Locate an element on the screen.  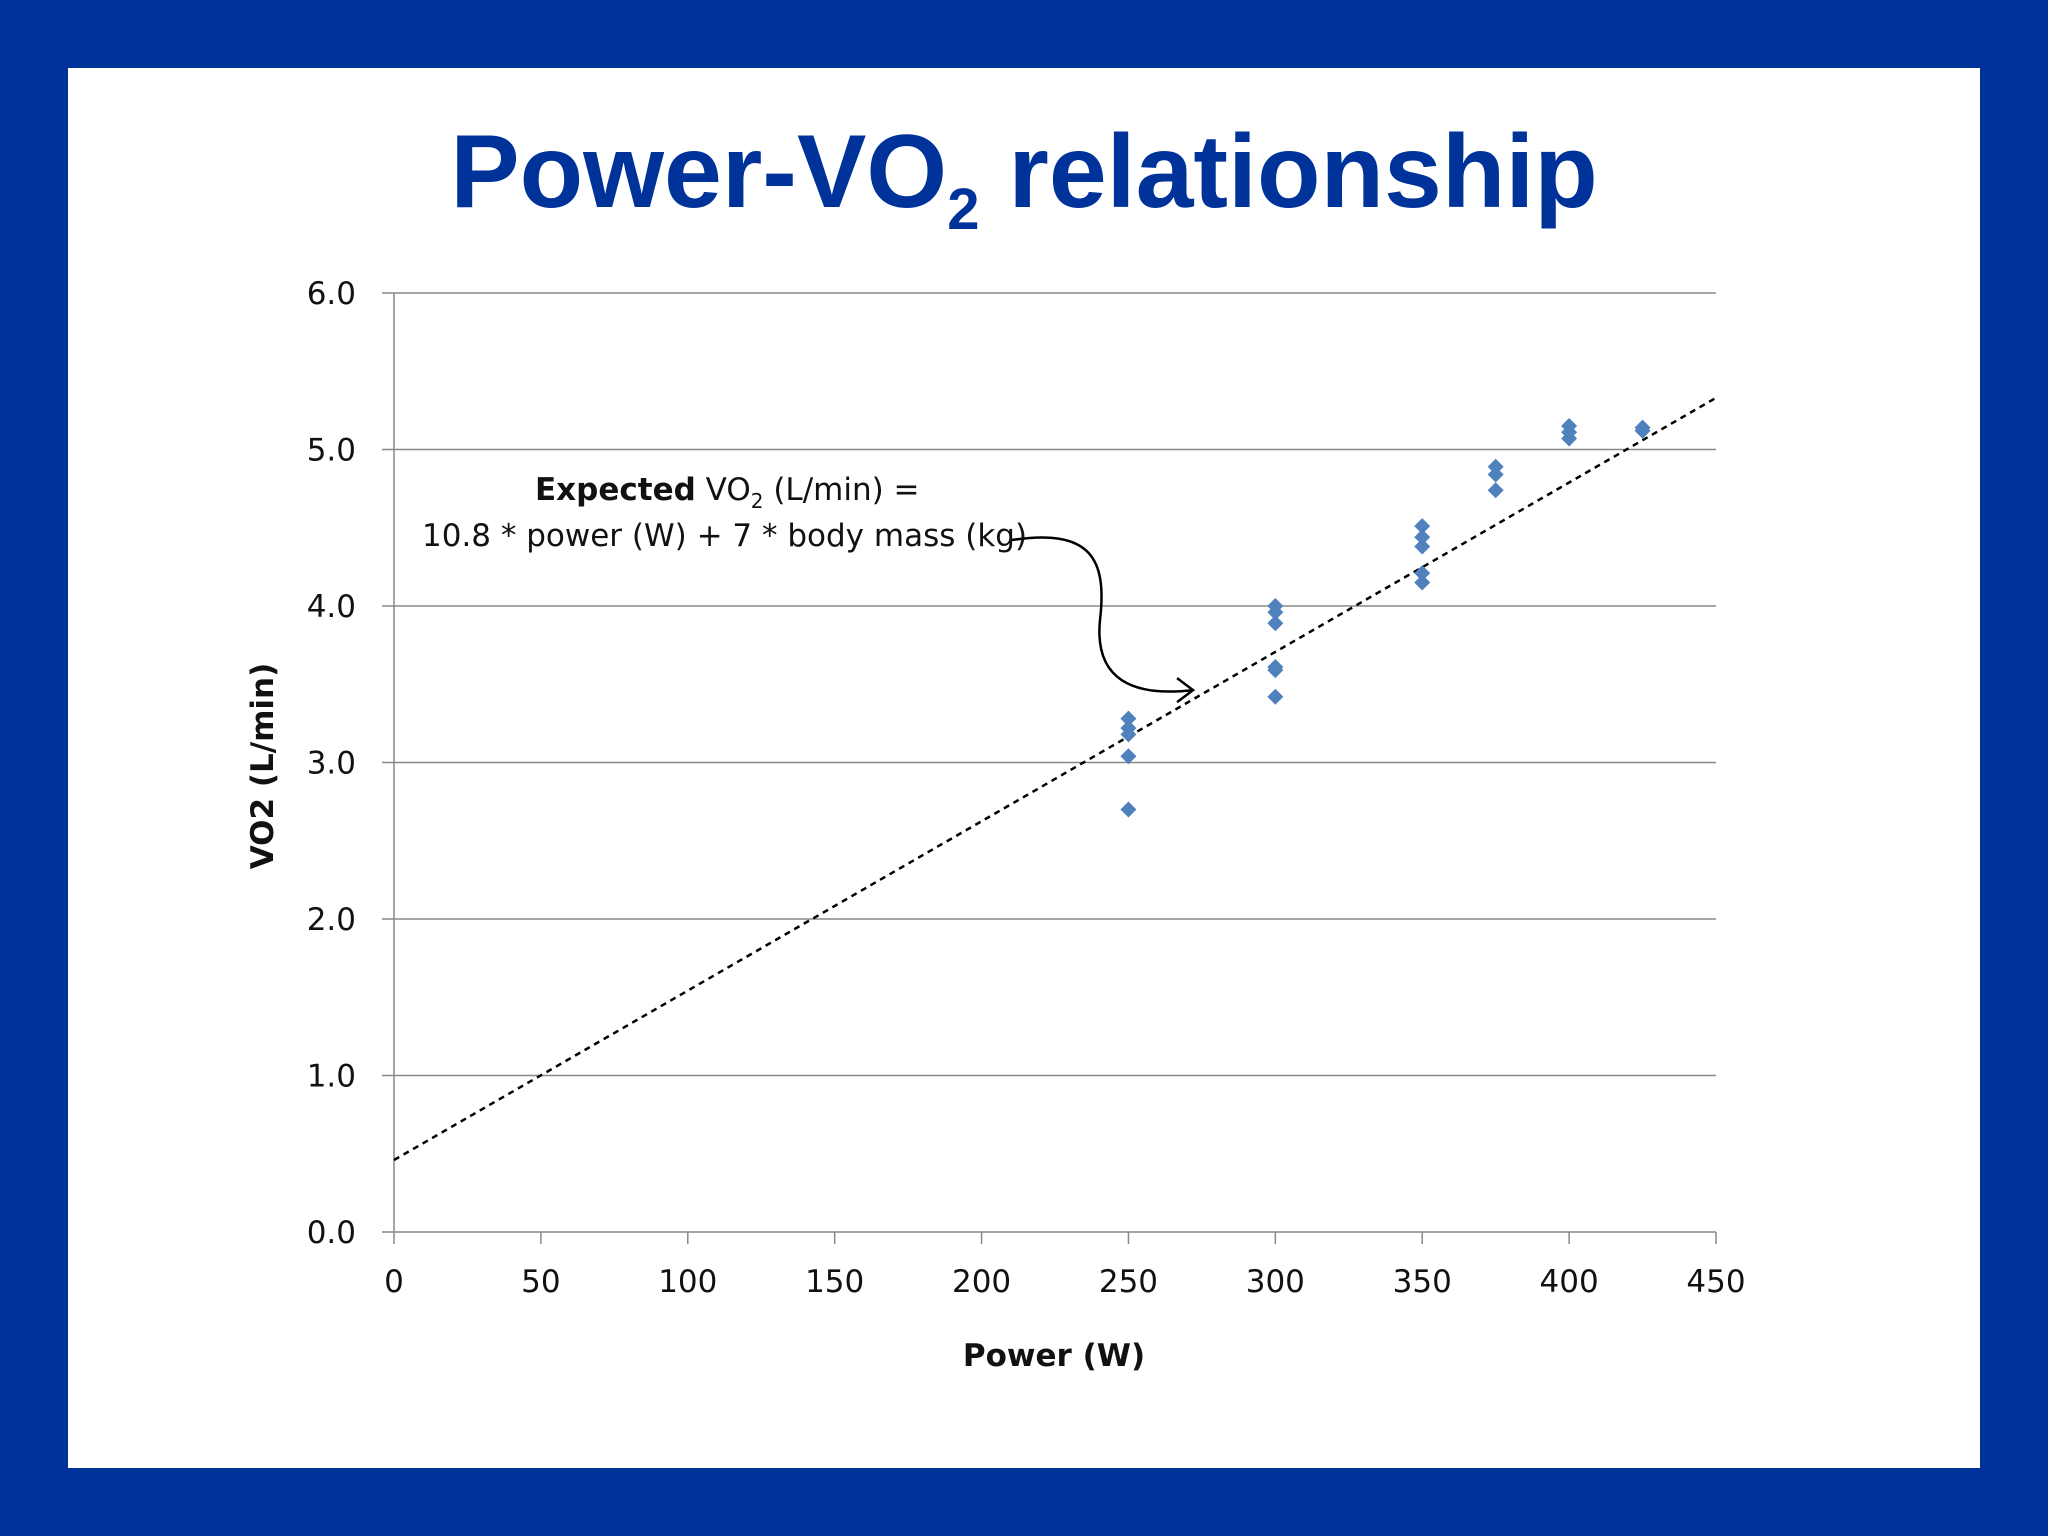
y-tick-label: 2.0 is located at coordinates (331, 920).